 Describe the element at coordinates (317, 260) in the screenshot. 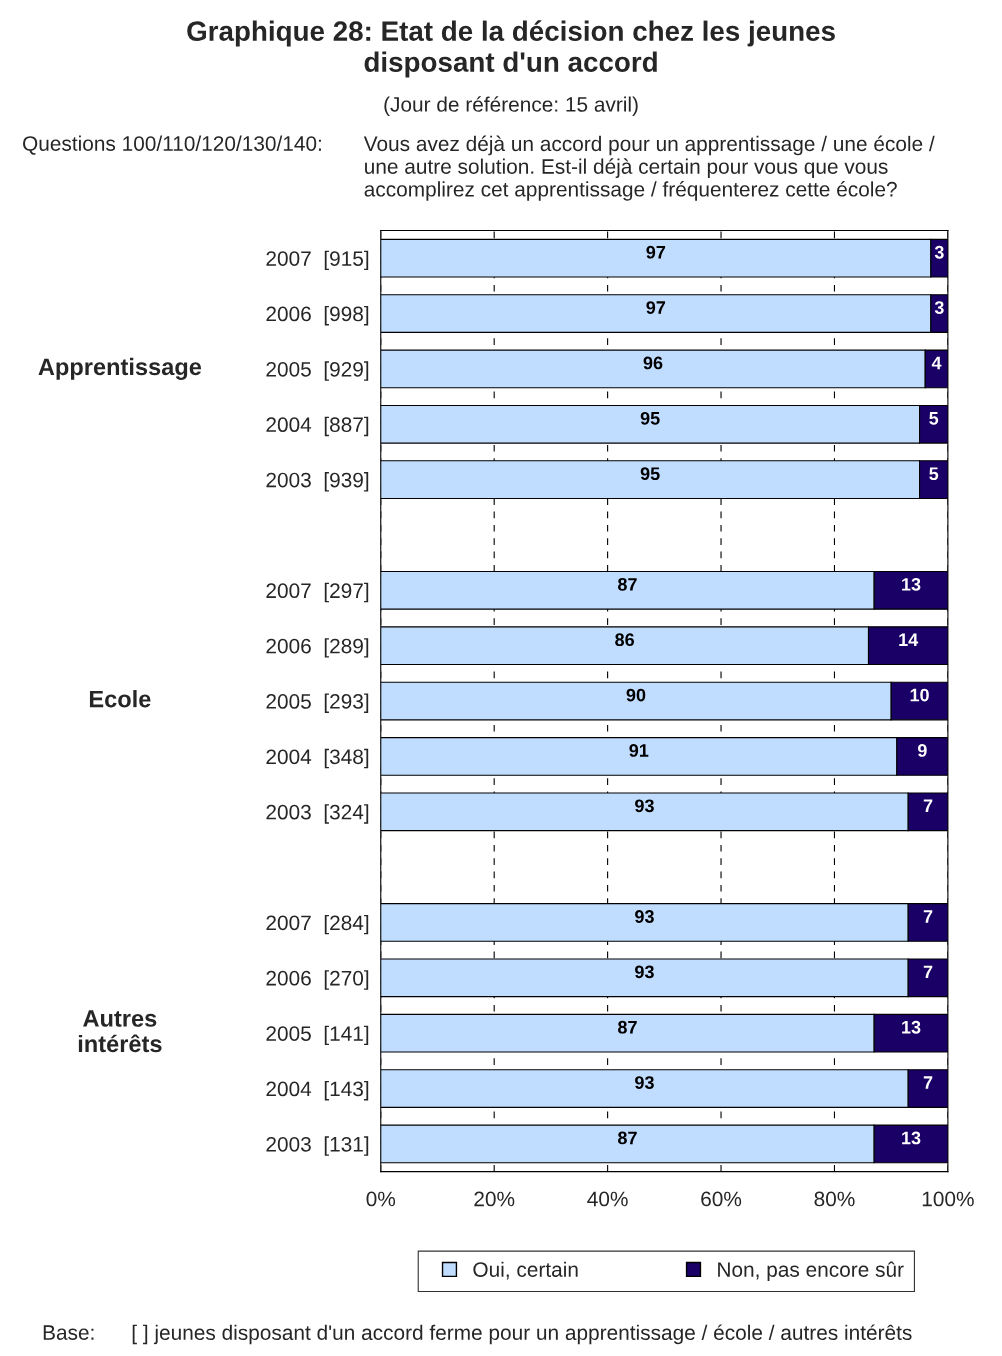

I see `y-tick-label: 2007 [915]` at that location.